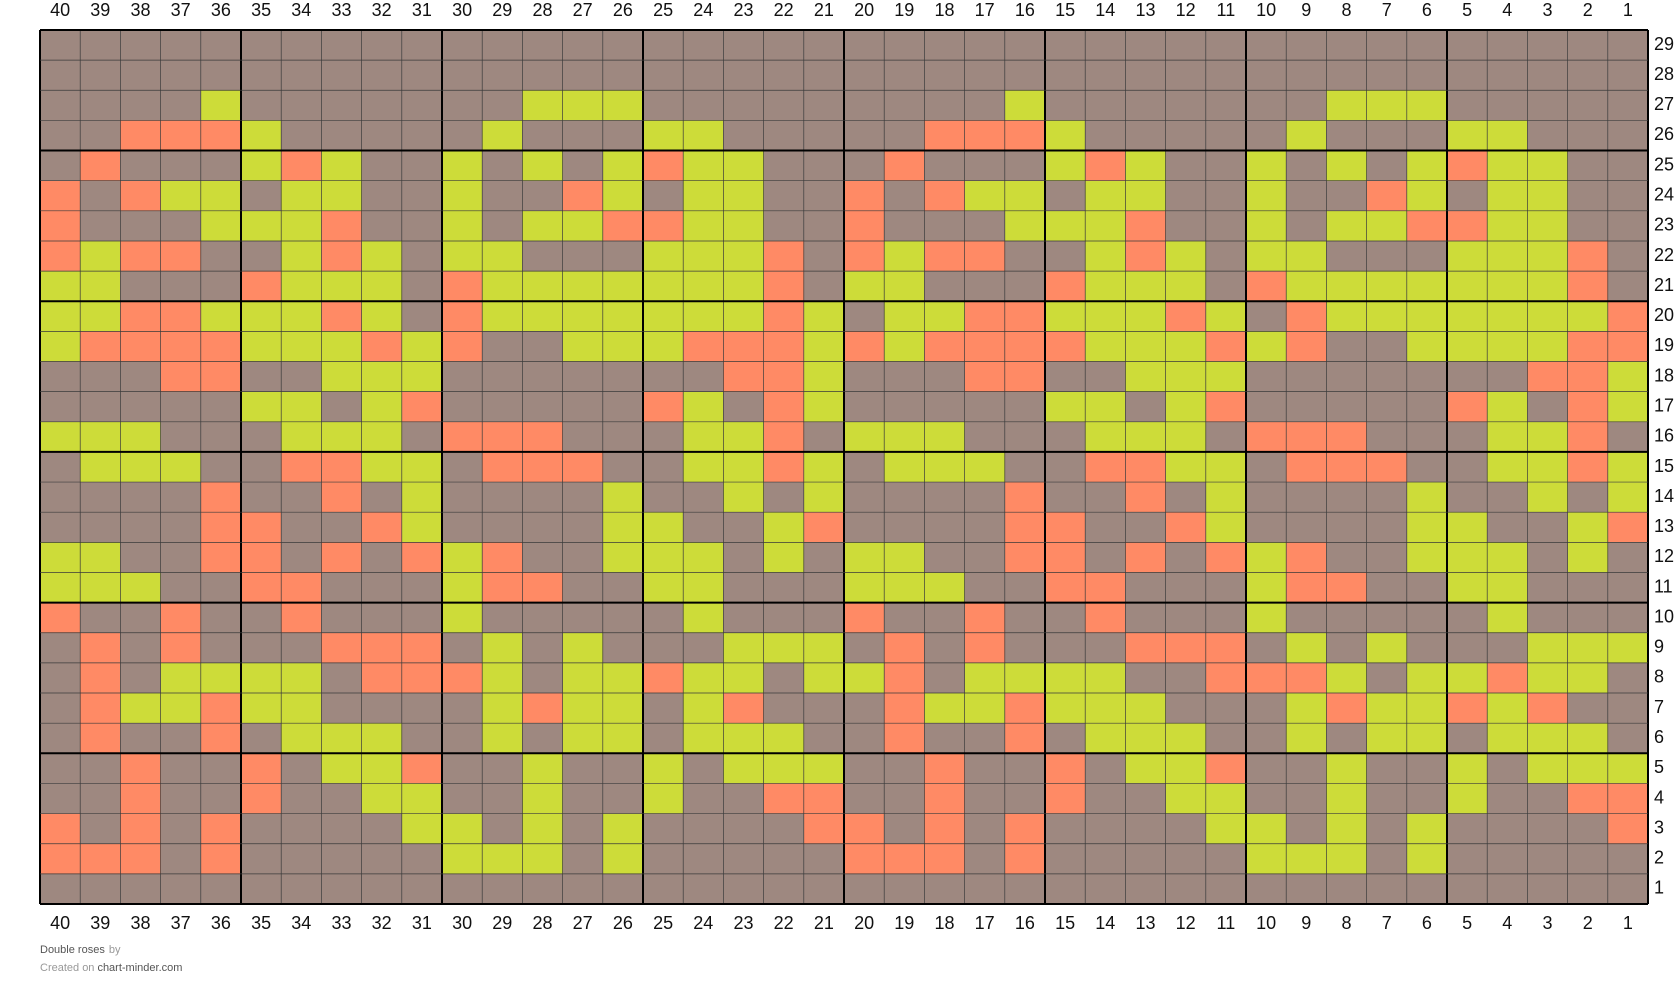 This screenshot has width=1680, height=993. What do you see at coordinates (1664, 616) in the screenshot?
I see `row-number: 10` at bounding box center [1664, 616].